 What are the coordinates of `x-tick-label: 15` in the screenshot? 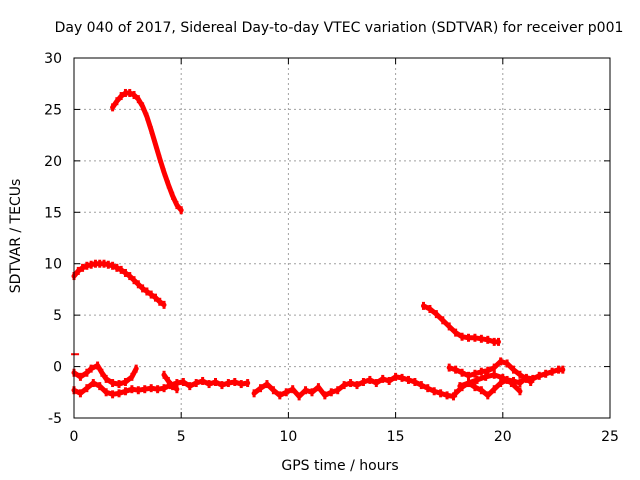 It's located at (396, 437).